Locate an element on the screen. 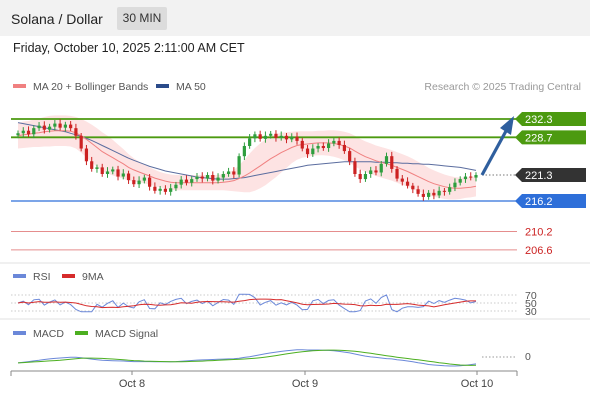 The image size is (590, 400). legend-label: MA 50 is located at coordinates (191, 87).